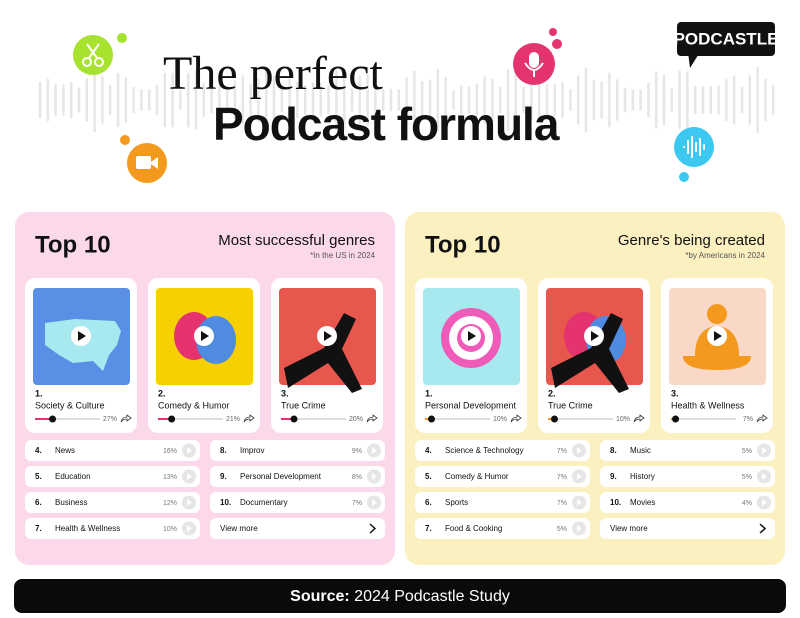  I want to click on genre-name: History, so click(642, 476).